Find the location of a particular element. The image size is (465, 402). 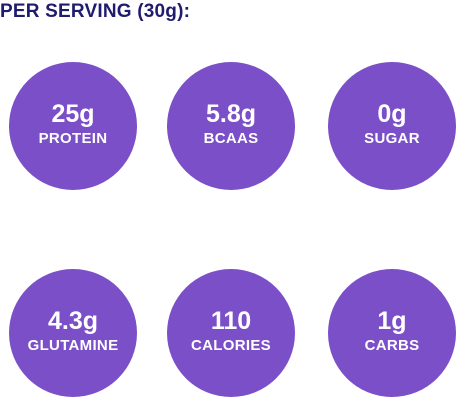

nutrition-value: 4.3g is located at coordinates (73, 321).